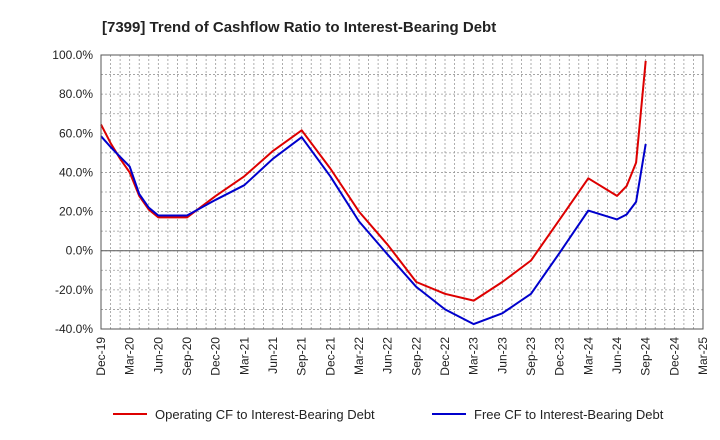  What do you see at coordinates (703, 356) in the screenshot?
I see `x-tick-label: Mar-25` at bounding box center [703, 356].